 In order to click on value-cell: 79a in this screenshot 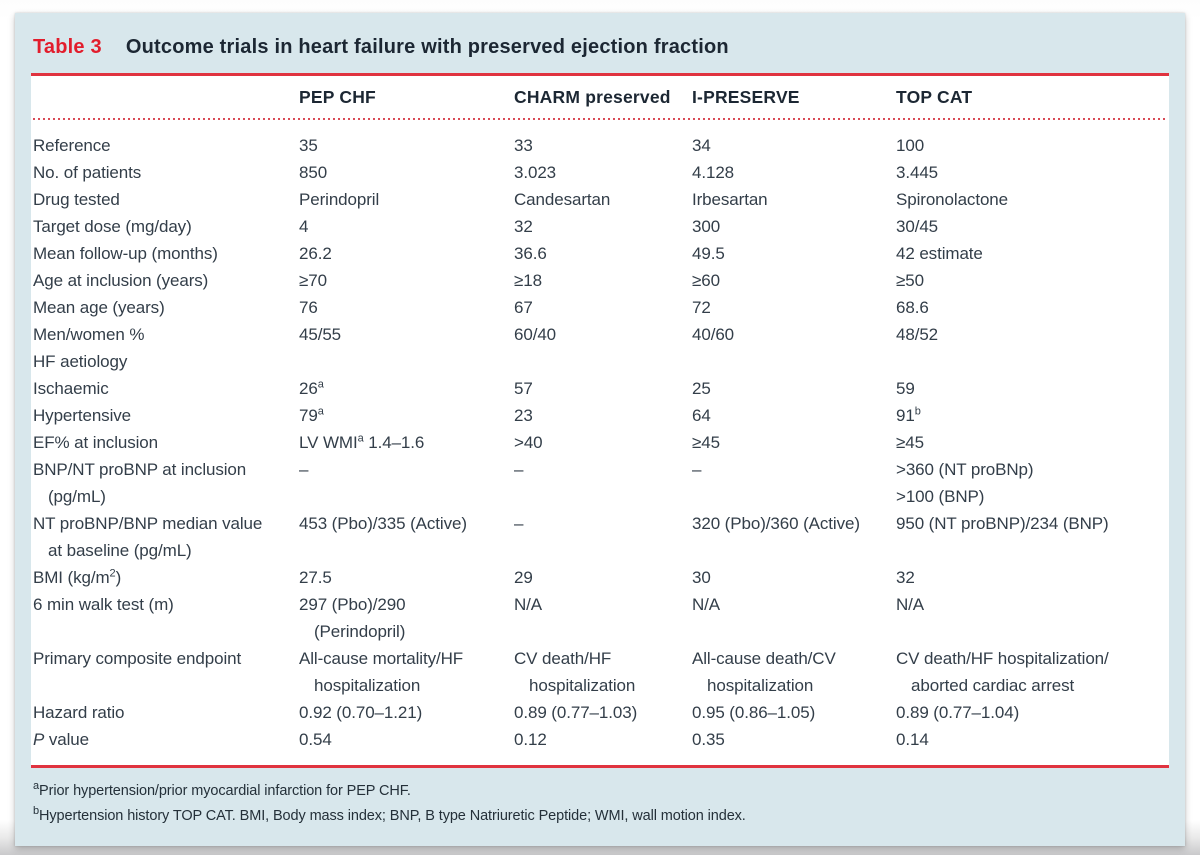, I will do `click(311, 415)`.